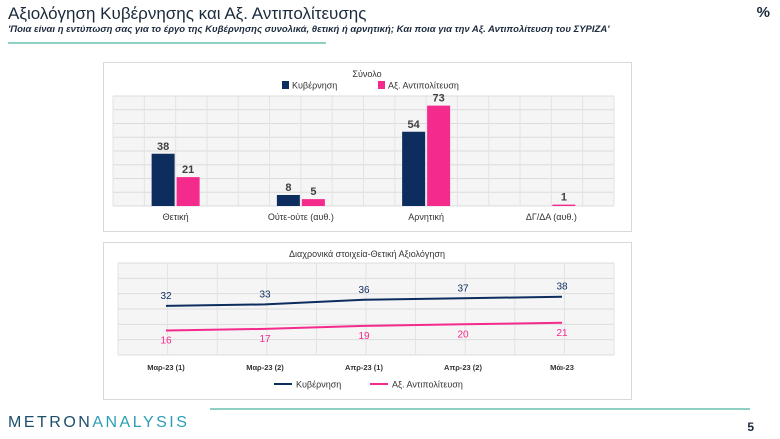  I want to click on series-line-government, so click(364, 301).